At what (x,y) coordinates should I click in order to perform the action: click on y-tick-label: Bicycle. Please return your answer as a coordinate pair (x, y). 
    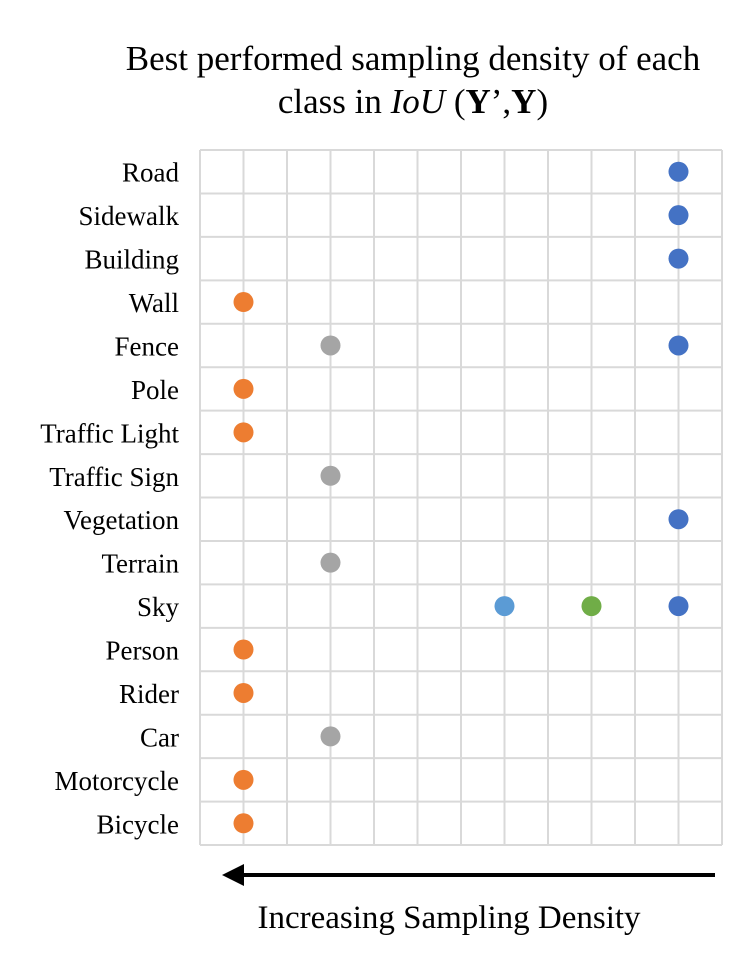
    Looking at the image, I should click on (138, 824).